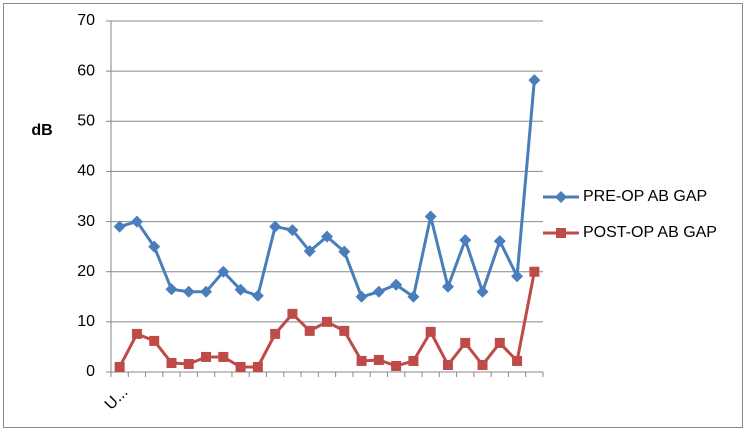  Describe the element at coordinates (41, 130) in the screenshot. I see `y-axis-label: dB` at that location.